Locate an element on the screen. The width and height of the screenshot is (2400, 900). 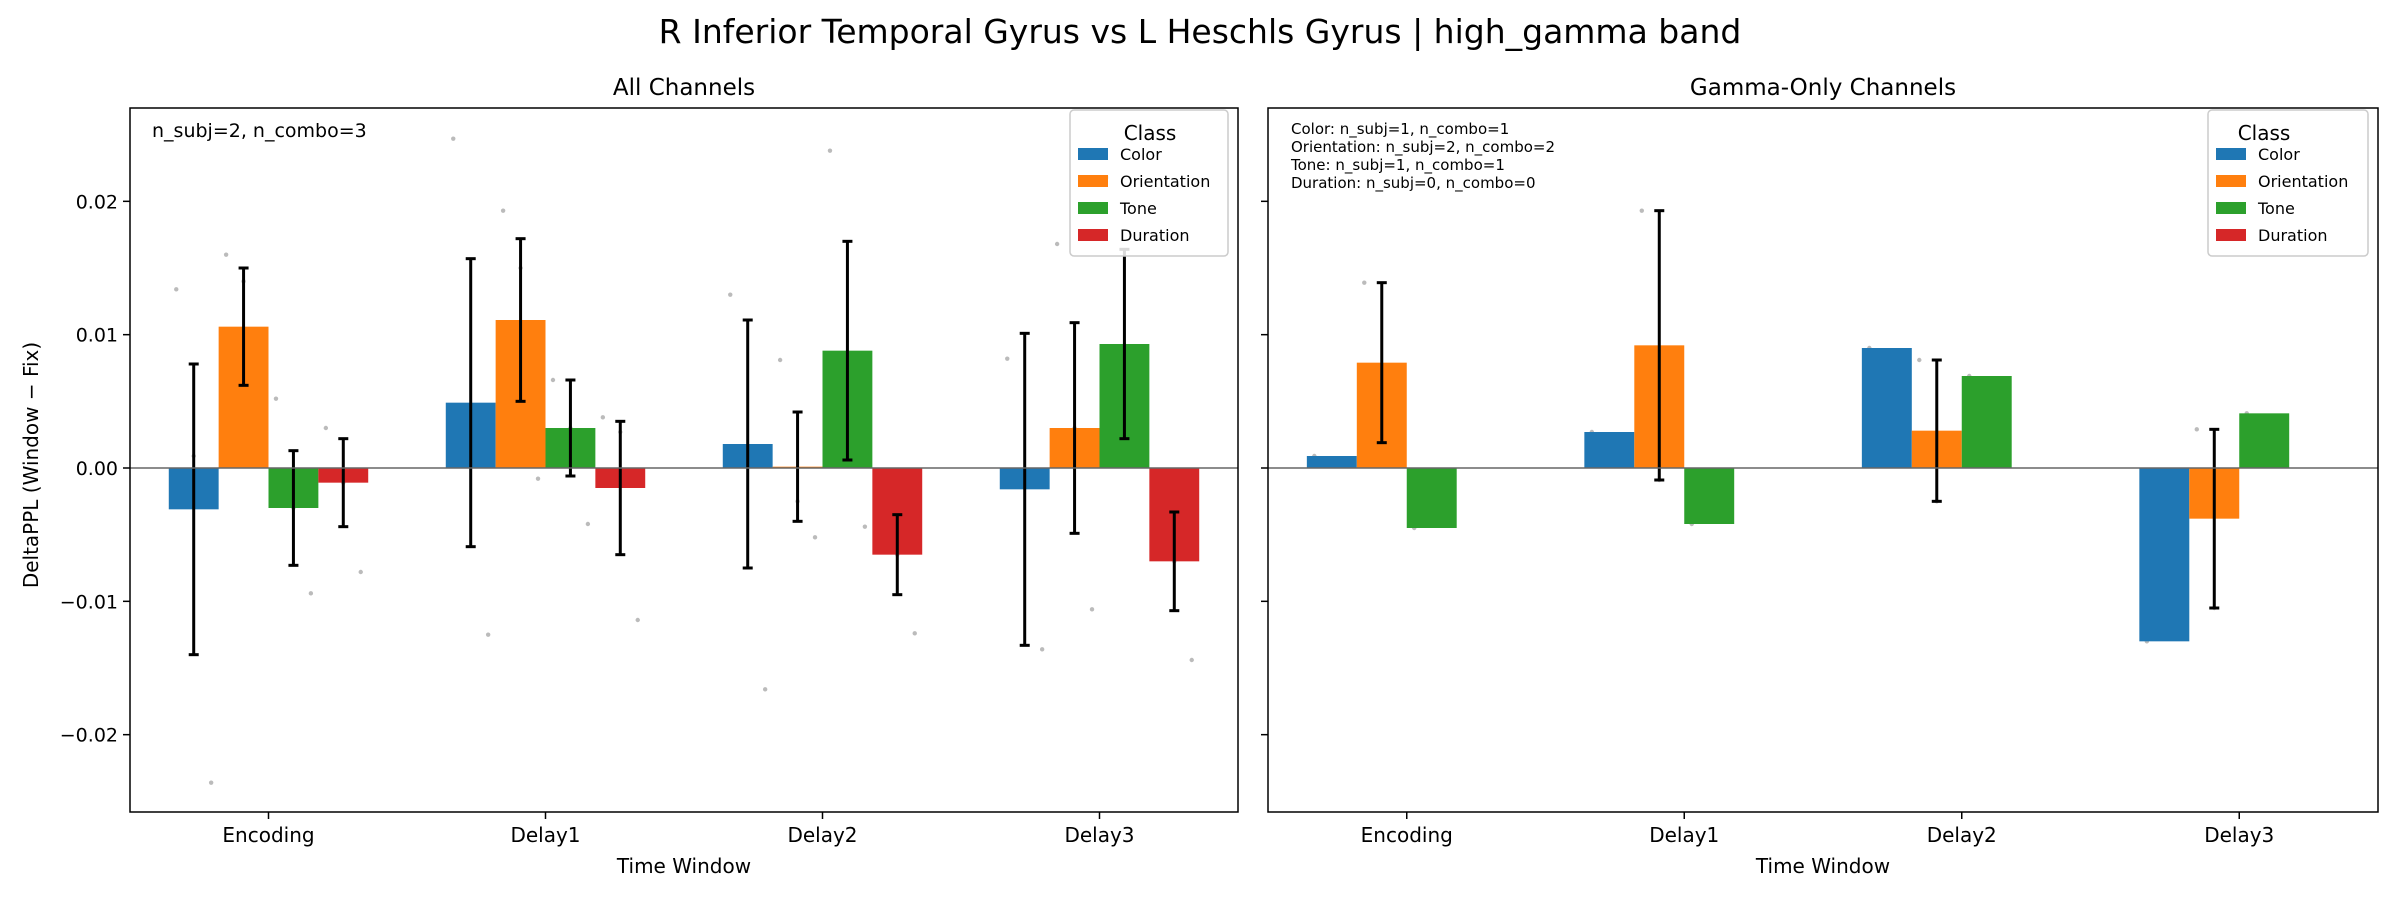
legend-gamma-only-channels: Class Color Orientation Tone Duration is located at coordinates (2288, 183).